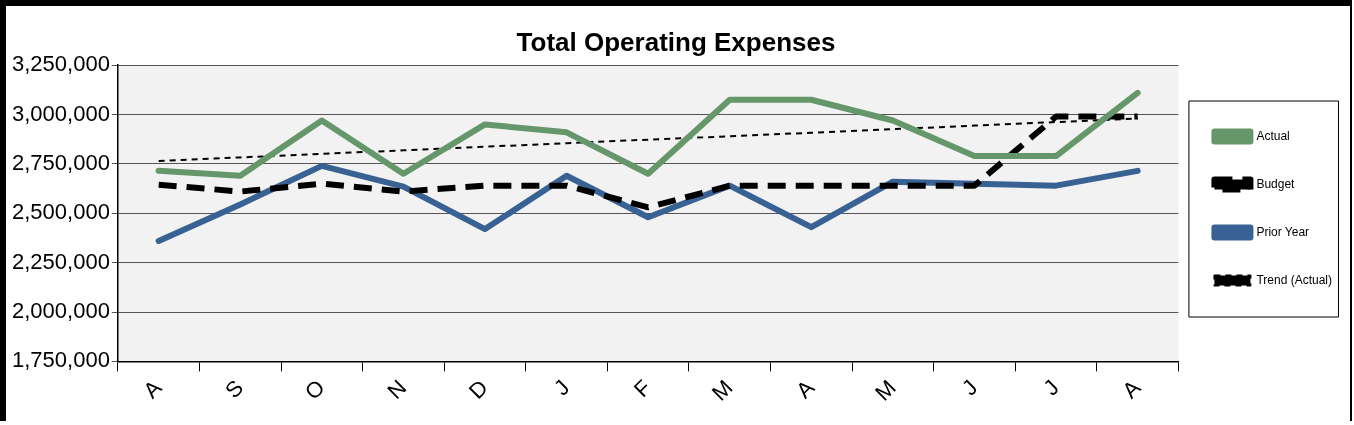  Describe the element at coordinates (61, 113) in the screenshot. I see `y-tick-label: 3,000,000` at that location.